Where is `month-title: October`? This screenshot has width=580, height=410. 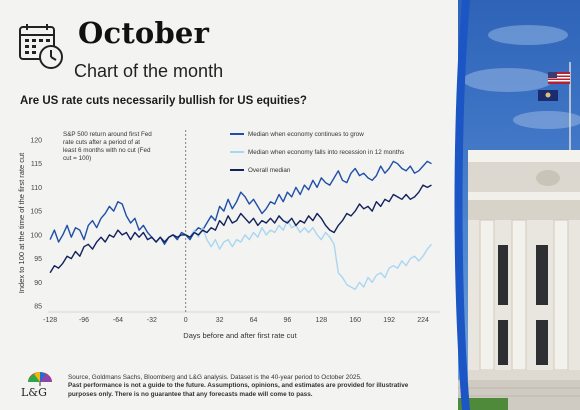 month-title: October is located at coordinates (144, 33).